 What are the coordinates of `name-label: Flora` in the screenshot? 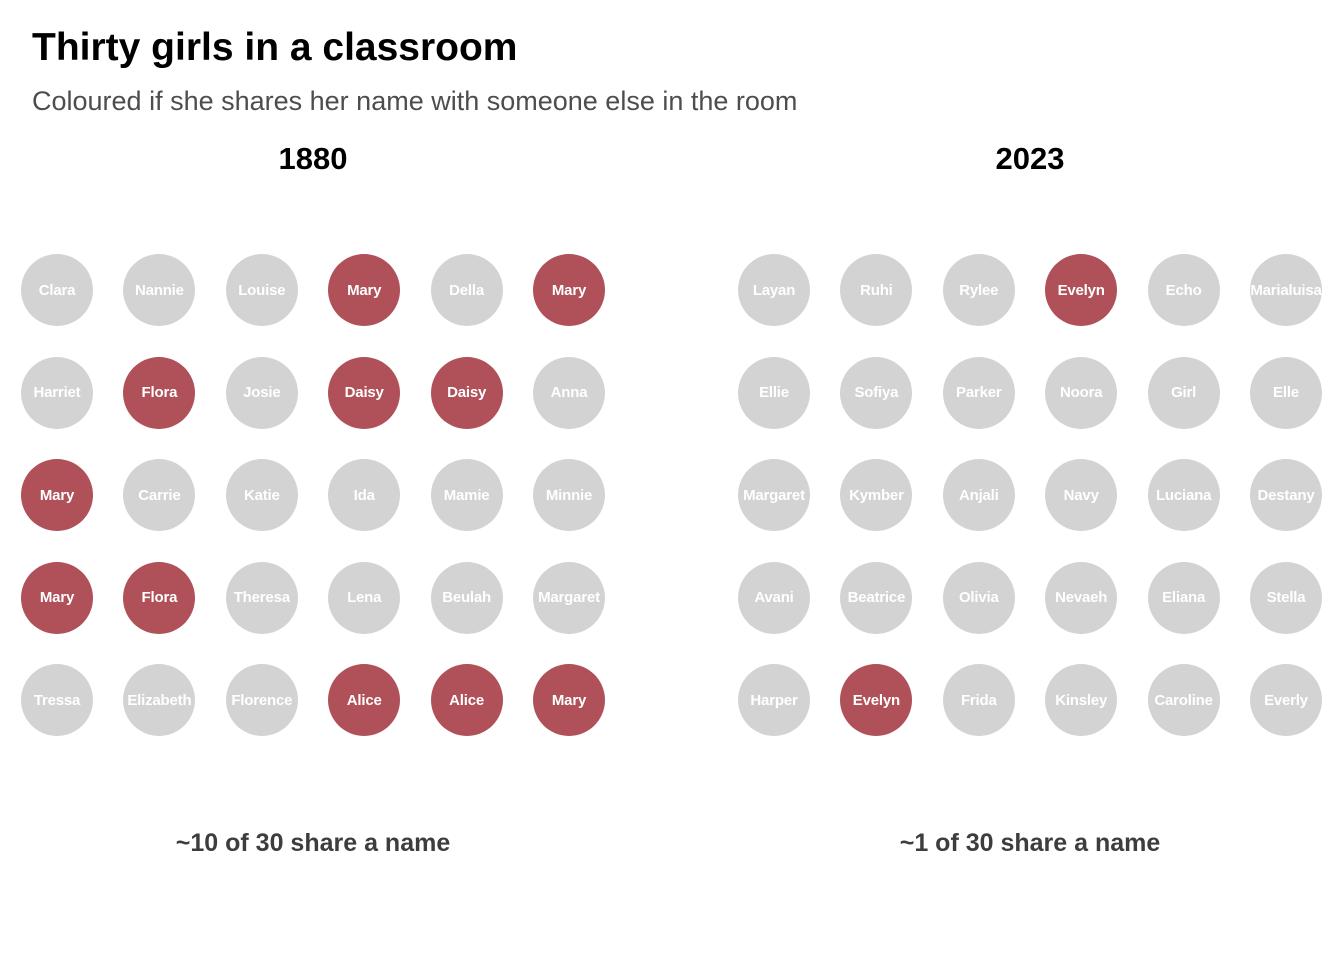 It's located at (159, 597).